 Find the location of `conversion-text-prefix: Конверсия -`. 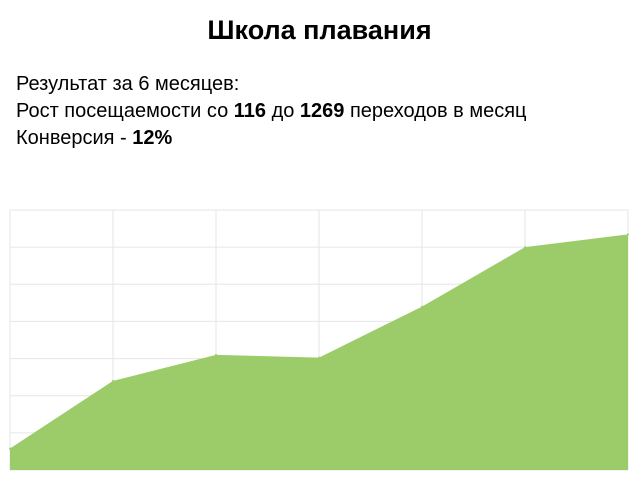

conversion-text-prefix: Конверсия - is located at coordinates (74, 138).